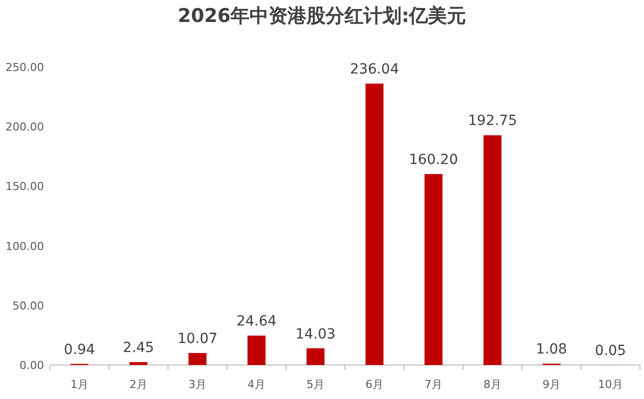 The width and height of the screenshot is (644, 399). What do you see at coordinates (375, 70) in the screenshot?
I see `data-label: 236.04` at bounding box center [375, 70].